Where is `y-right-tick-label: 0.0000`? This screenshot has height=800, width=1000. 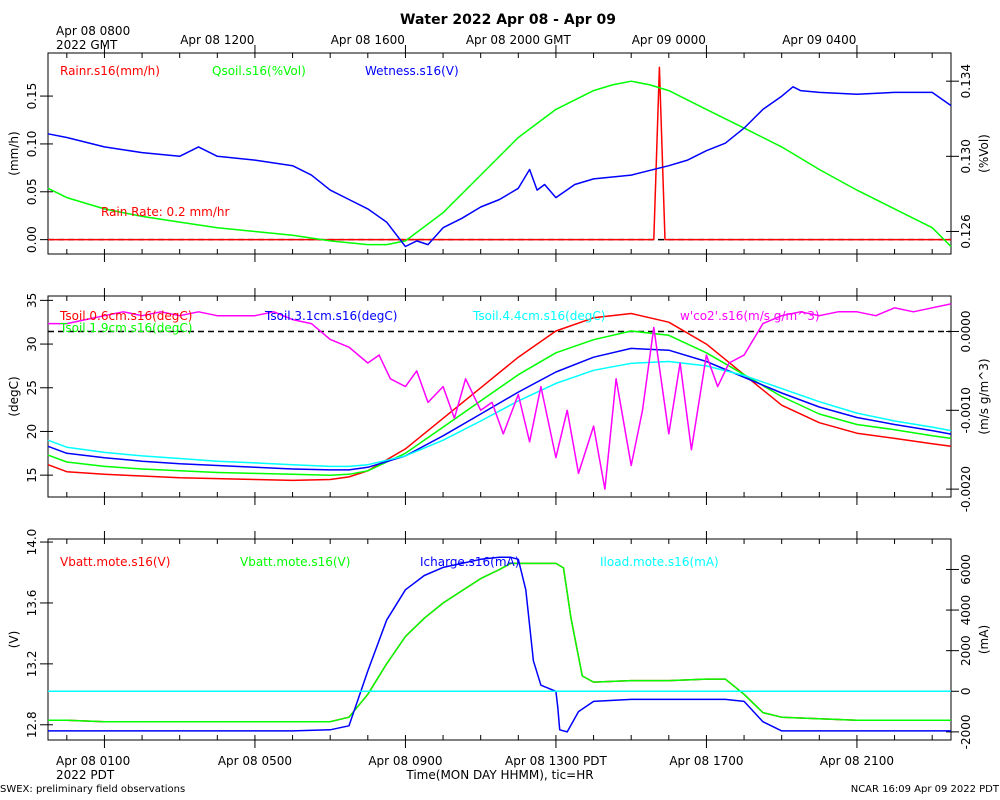 y-right-tick-label: 0.0000 is located at coordinates (966, 331).